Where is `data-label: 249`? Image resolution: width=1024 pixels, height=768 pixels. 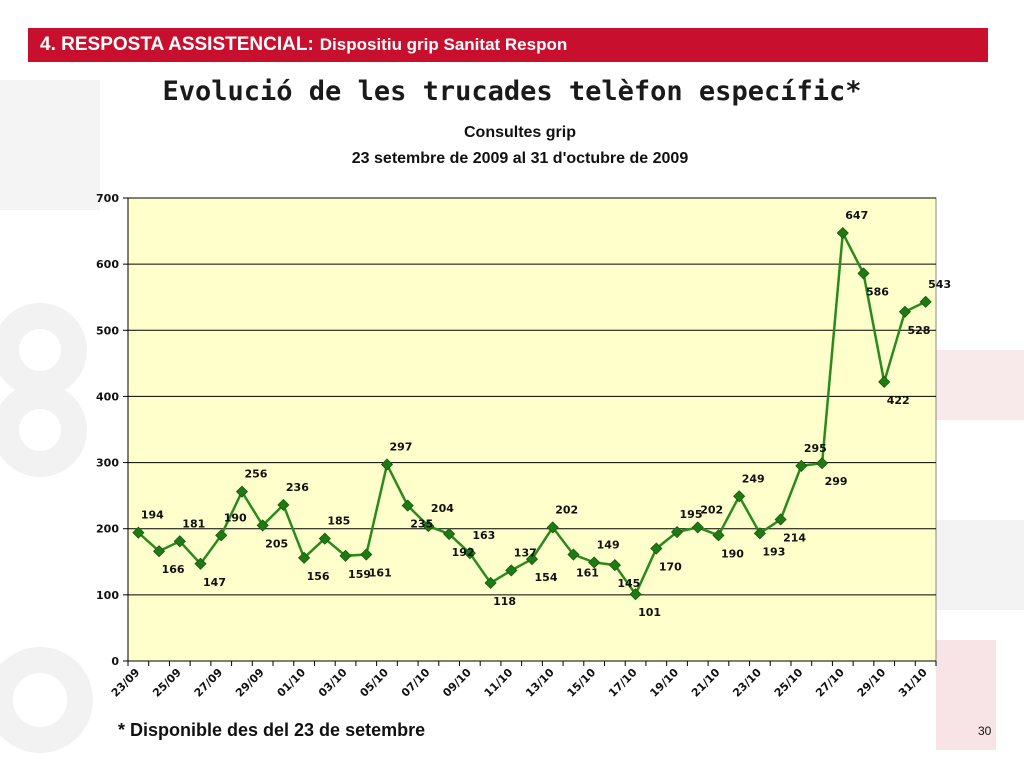
data-label: 249 is located at coordinates (753, 478).